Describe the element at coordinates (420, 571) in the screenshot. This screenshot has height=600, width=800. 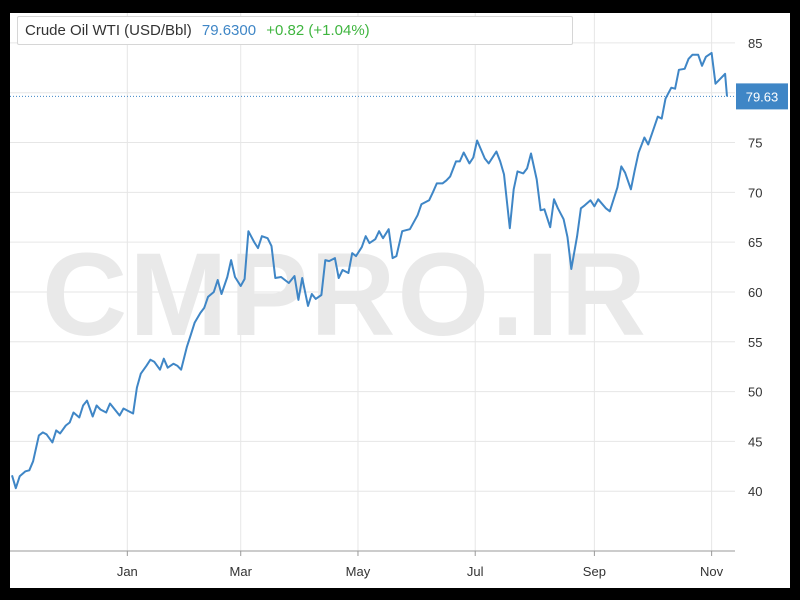
I see `x-axis-tick-labels: Jan Mar May Jul Sep Nov` at that location.